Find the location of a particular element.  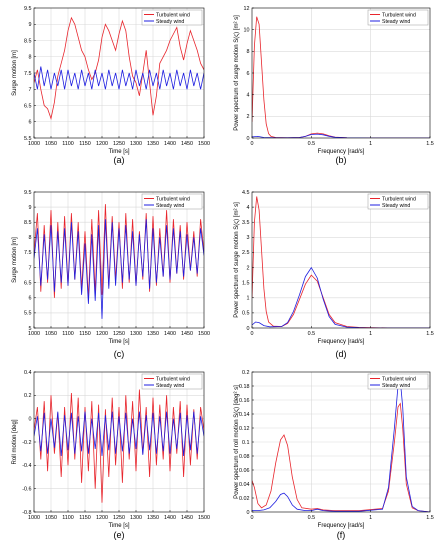

axis-box is located at coordinates (341, 260).